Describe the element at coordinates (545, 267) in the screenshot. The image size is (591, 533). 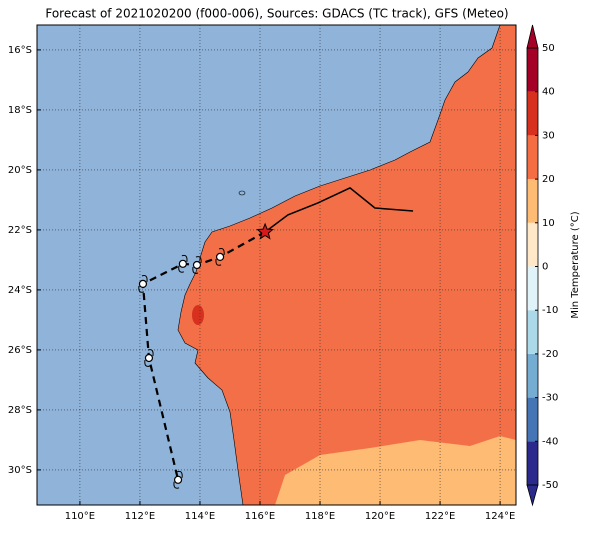
I see `colorbar-tick-label: 0` at that location.